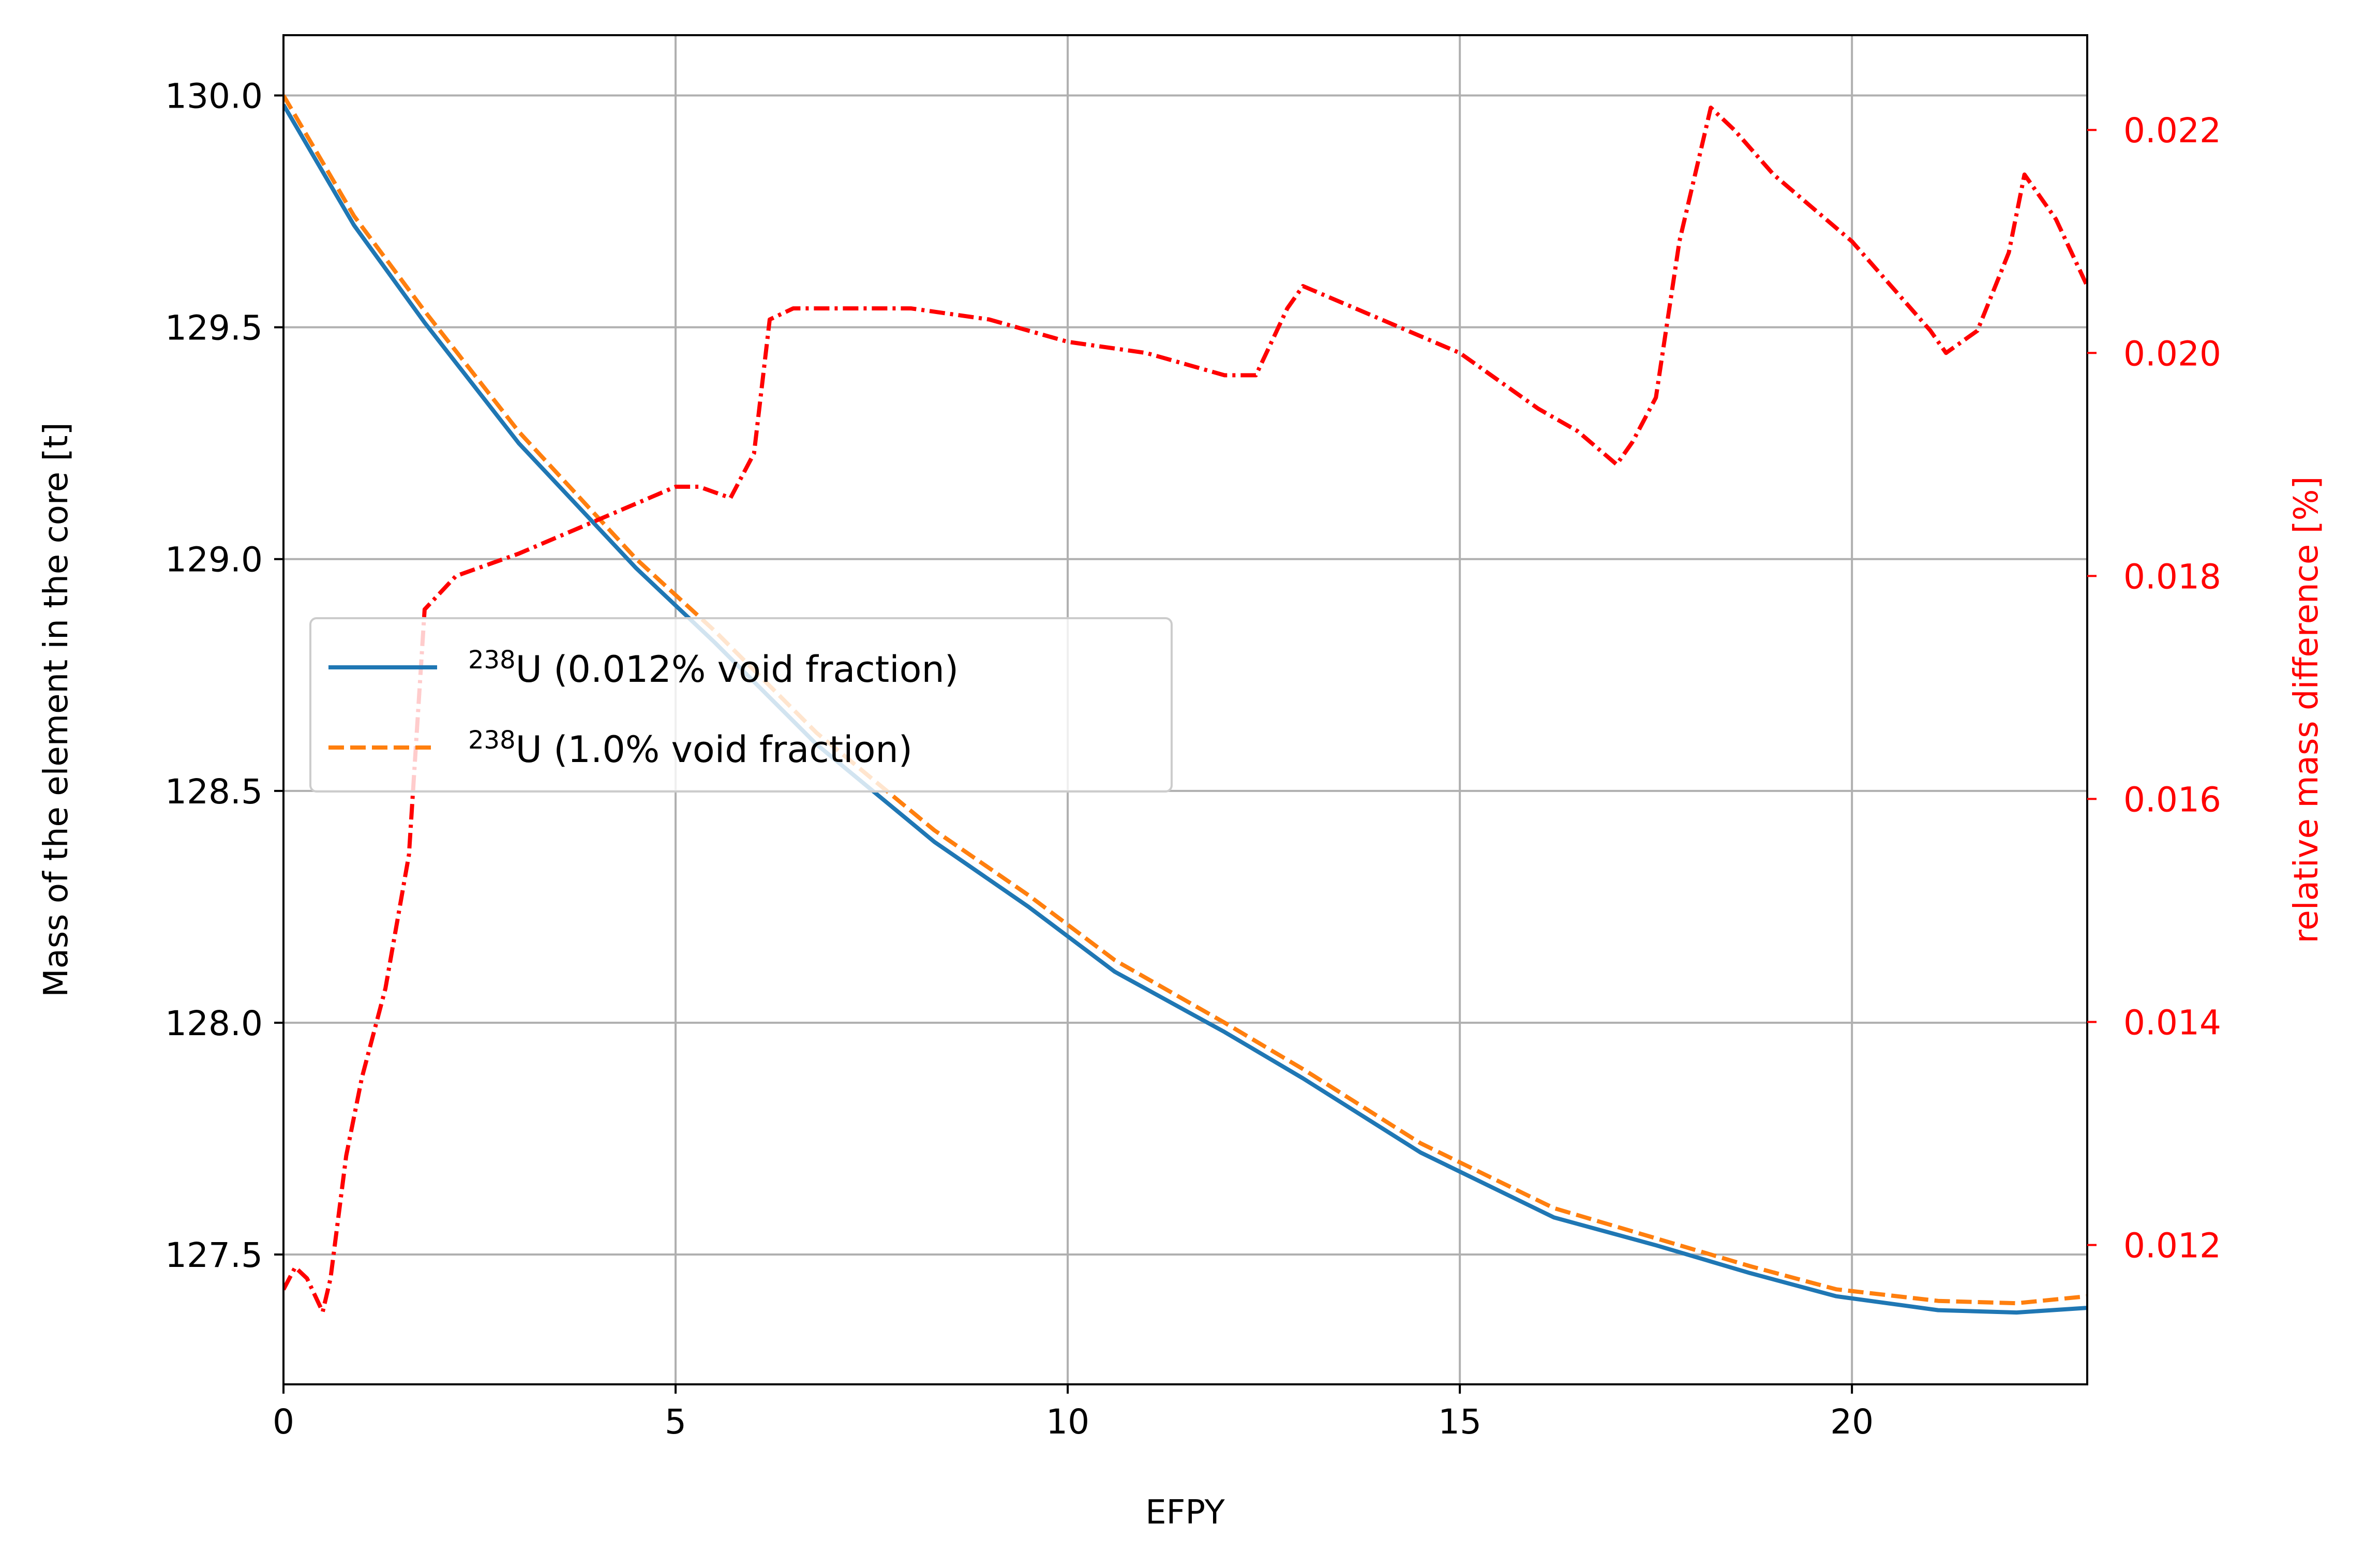 This screenshot has height=1568, width=2365. What do you see at coordinates (2306, 710) in the screenshot?
I see `y2-axis-label: relative mass difference [%]` at bounding box center [2306, 710].